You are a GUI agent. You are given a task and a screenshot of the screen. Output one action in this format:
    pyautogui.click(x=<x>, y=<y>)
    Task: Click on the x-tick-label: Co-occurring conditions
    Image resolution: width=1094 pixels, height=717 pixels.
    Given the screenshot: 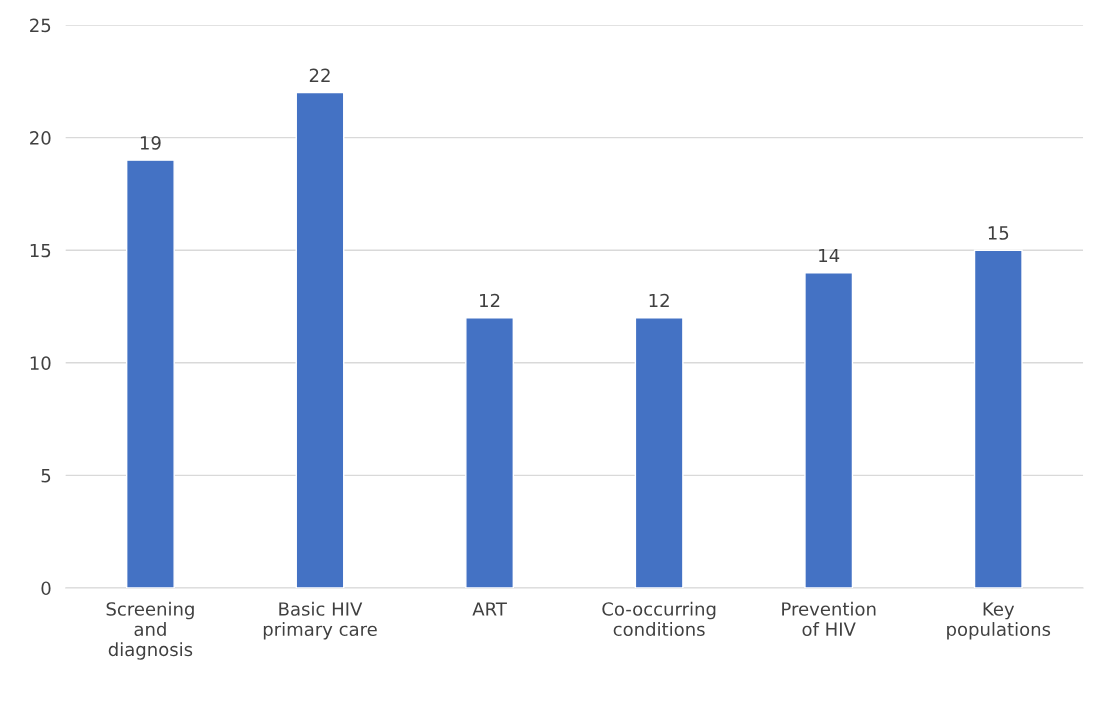 What is the action you would take?
    pyautogui.click(x=659, y=619)
    